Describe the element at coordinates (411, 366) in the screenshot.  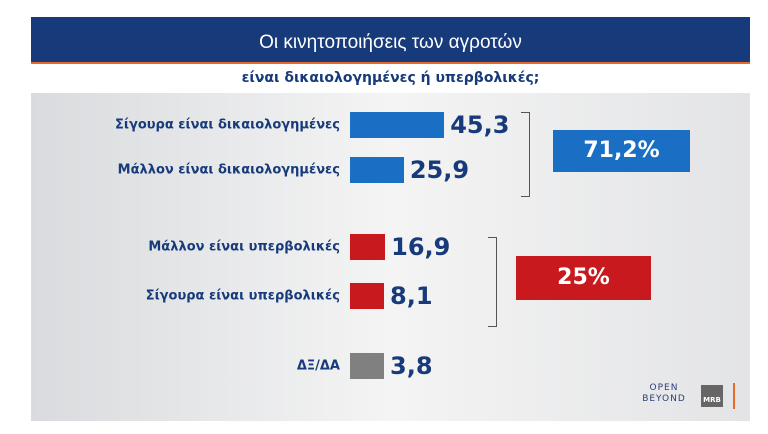
I see `value-label: 3,8` at that location.